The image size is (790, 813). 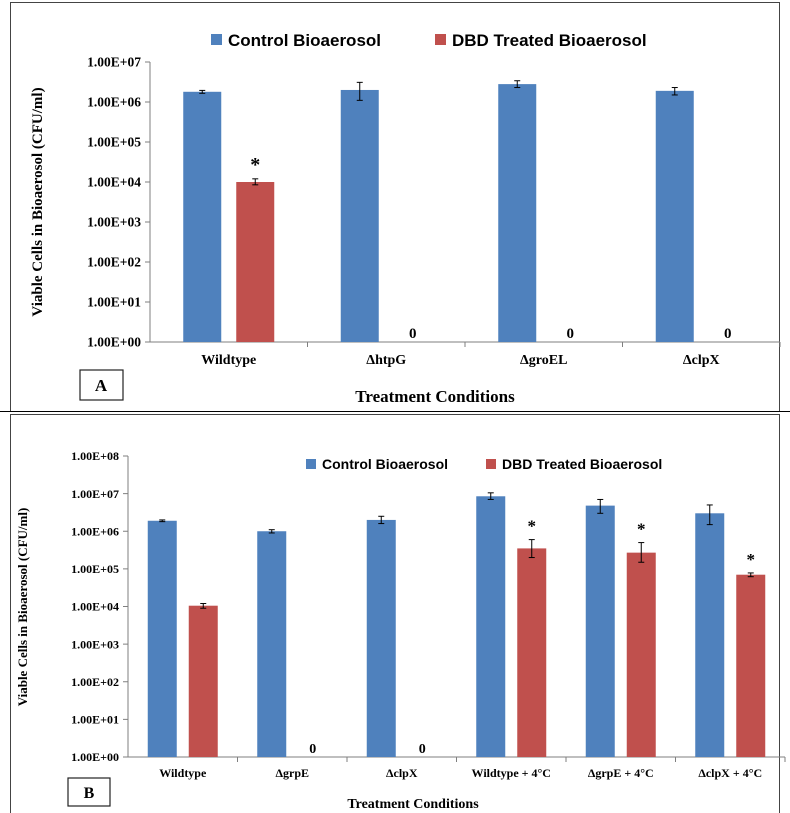 What do you see at coordinates (511, 773) in the screenshot?
I see `category-label: Wildtype + 4°C` at bounding box center [511, 773].